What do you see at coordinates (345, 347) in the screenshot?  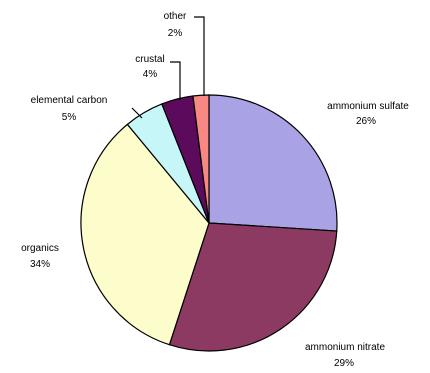 I see `label-name-ammonium-nitrate: ammonium nitrate` at bounding box center [345, 347].